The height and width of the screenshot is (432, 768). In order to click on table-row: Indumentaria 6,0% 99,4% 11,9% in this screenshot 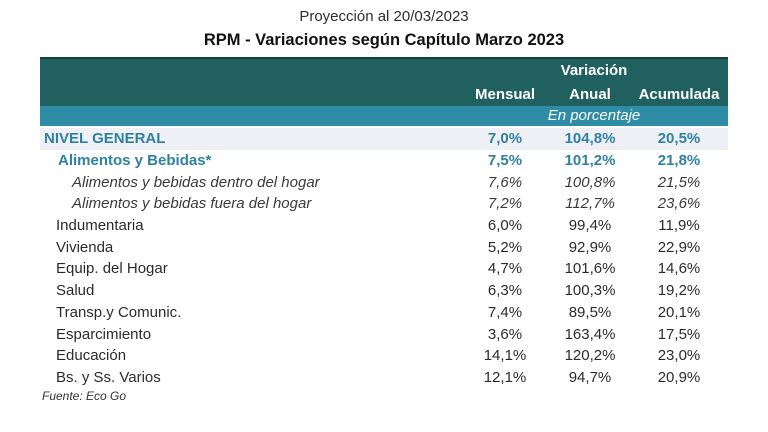, I will do `click(384, 225)`.